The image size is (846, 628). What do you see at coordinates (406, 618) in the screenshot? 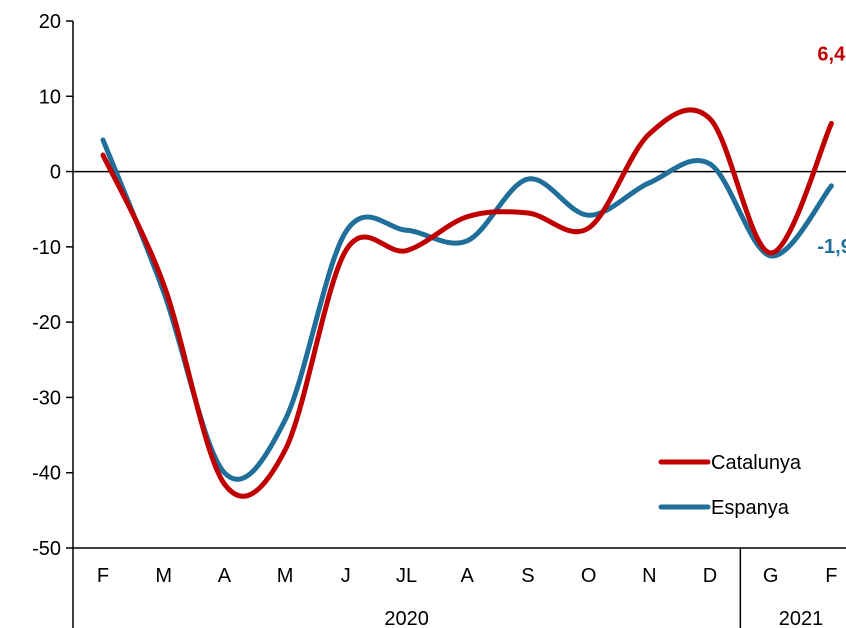
I see `year-label: 2020` at bounding box center [406, 618].